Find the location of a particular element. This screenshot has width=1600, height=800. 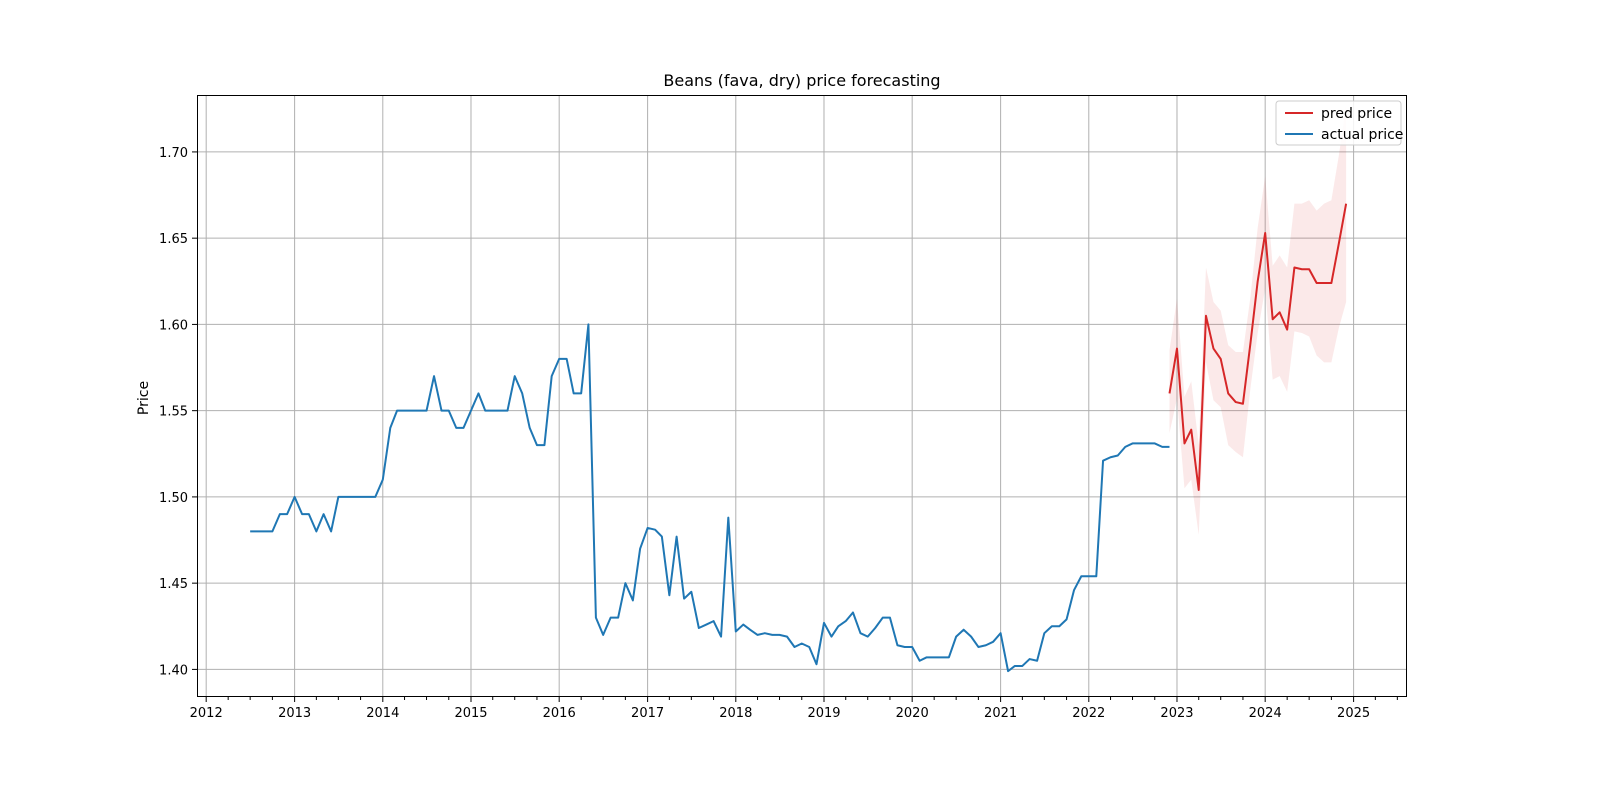

x-tick-label: 2021 is located at coordinates (1000, 713).